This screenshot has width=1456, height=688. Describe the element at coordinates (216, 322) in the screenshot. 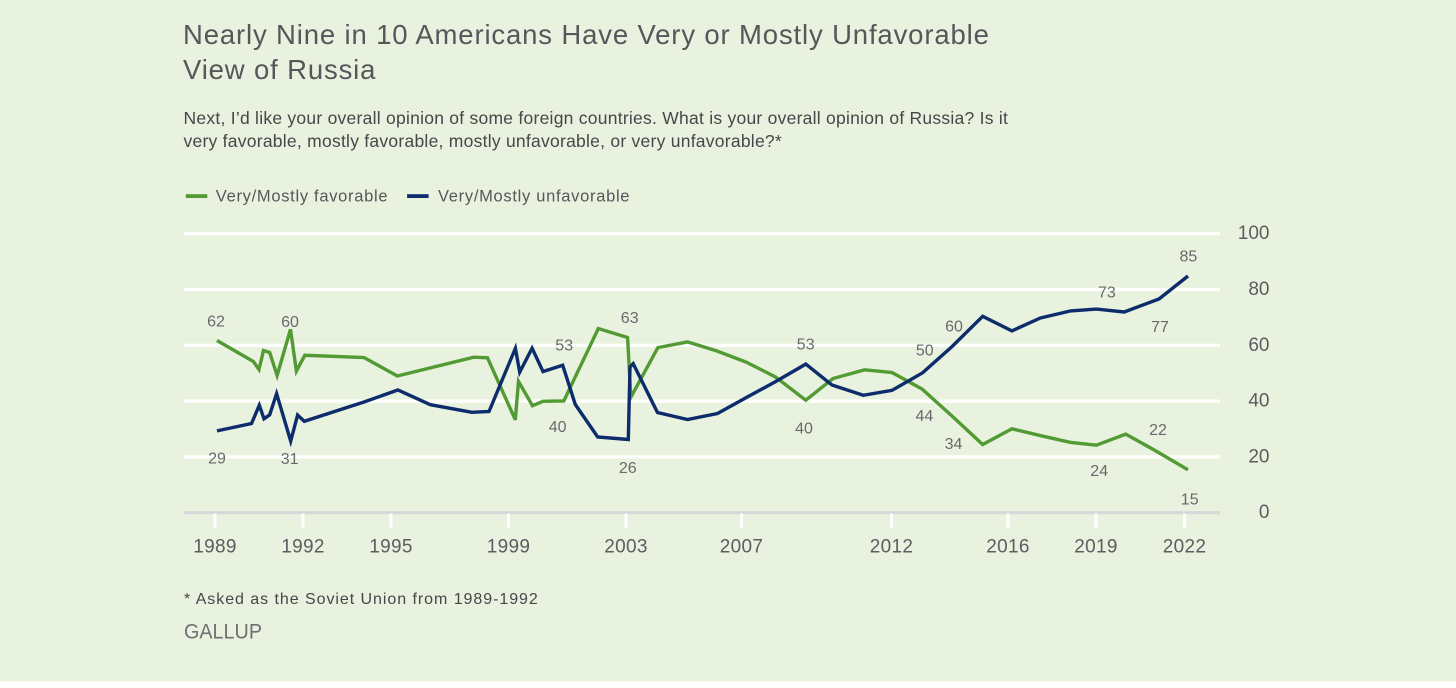

I see `svg-text: 62` at that location.